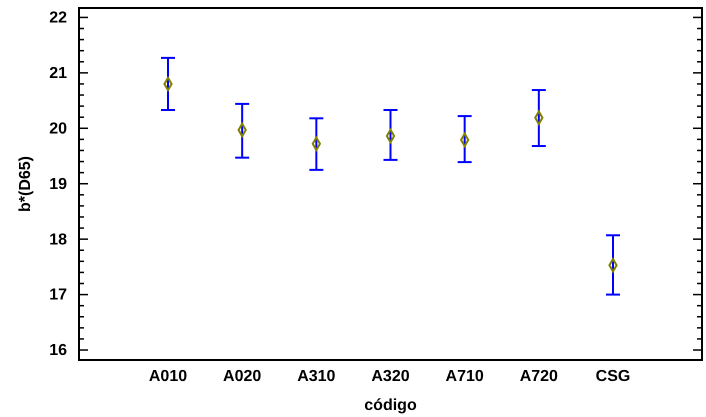  What do you see at coordinates (613, 376) in the screenshot?
I see `x-tick-label: CSG` at bounding box center [613, 376].